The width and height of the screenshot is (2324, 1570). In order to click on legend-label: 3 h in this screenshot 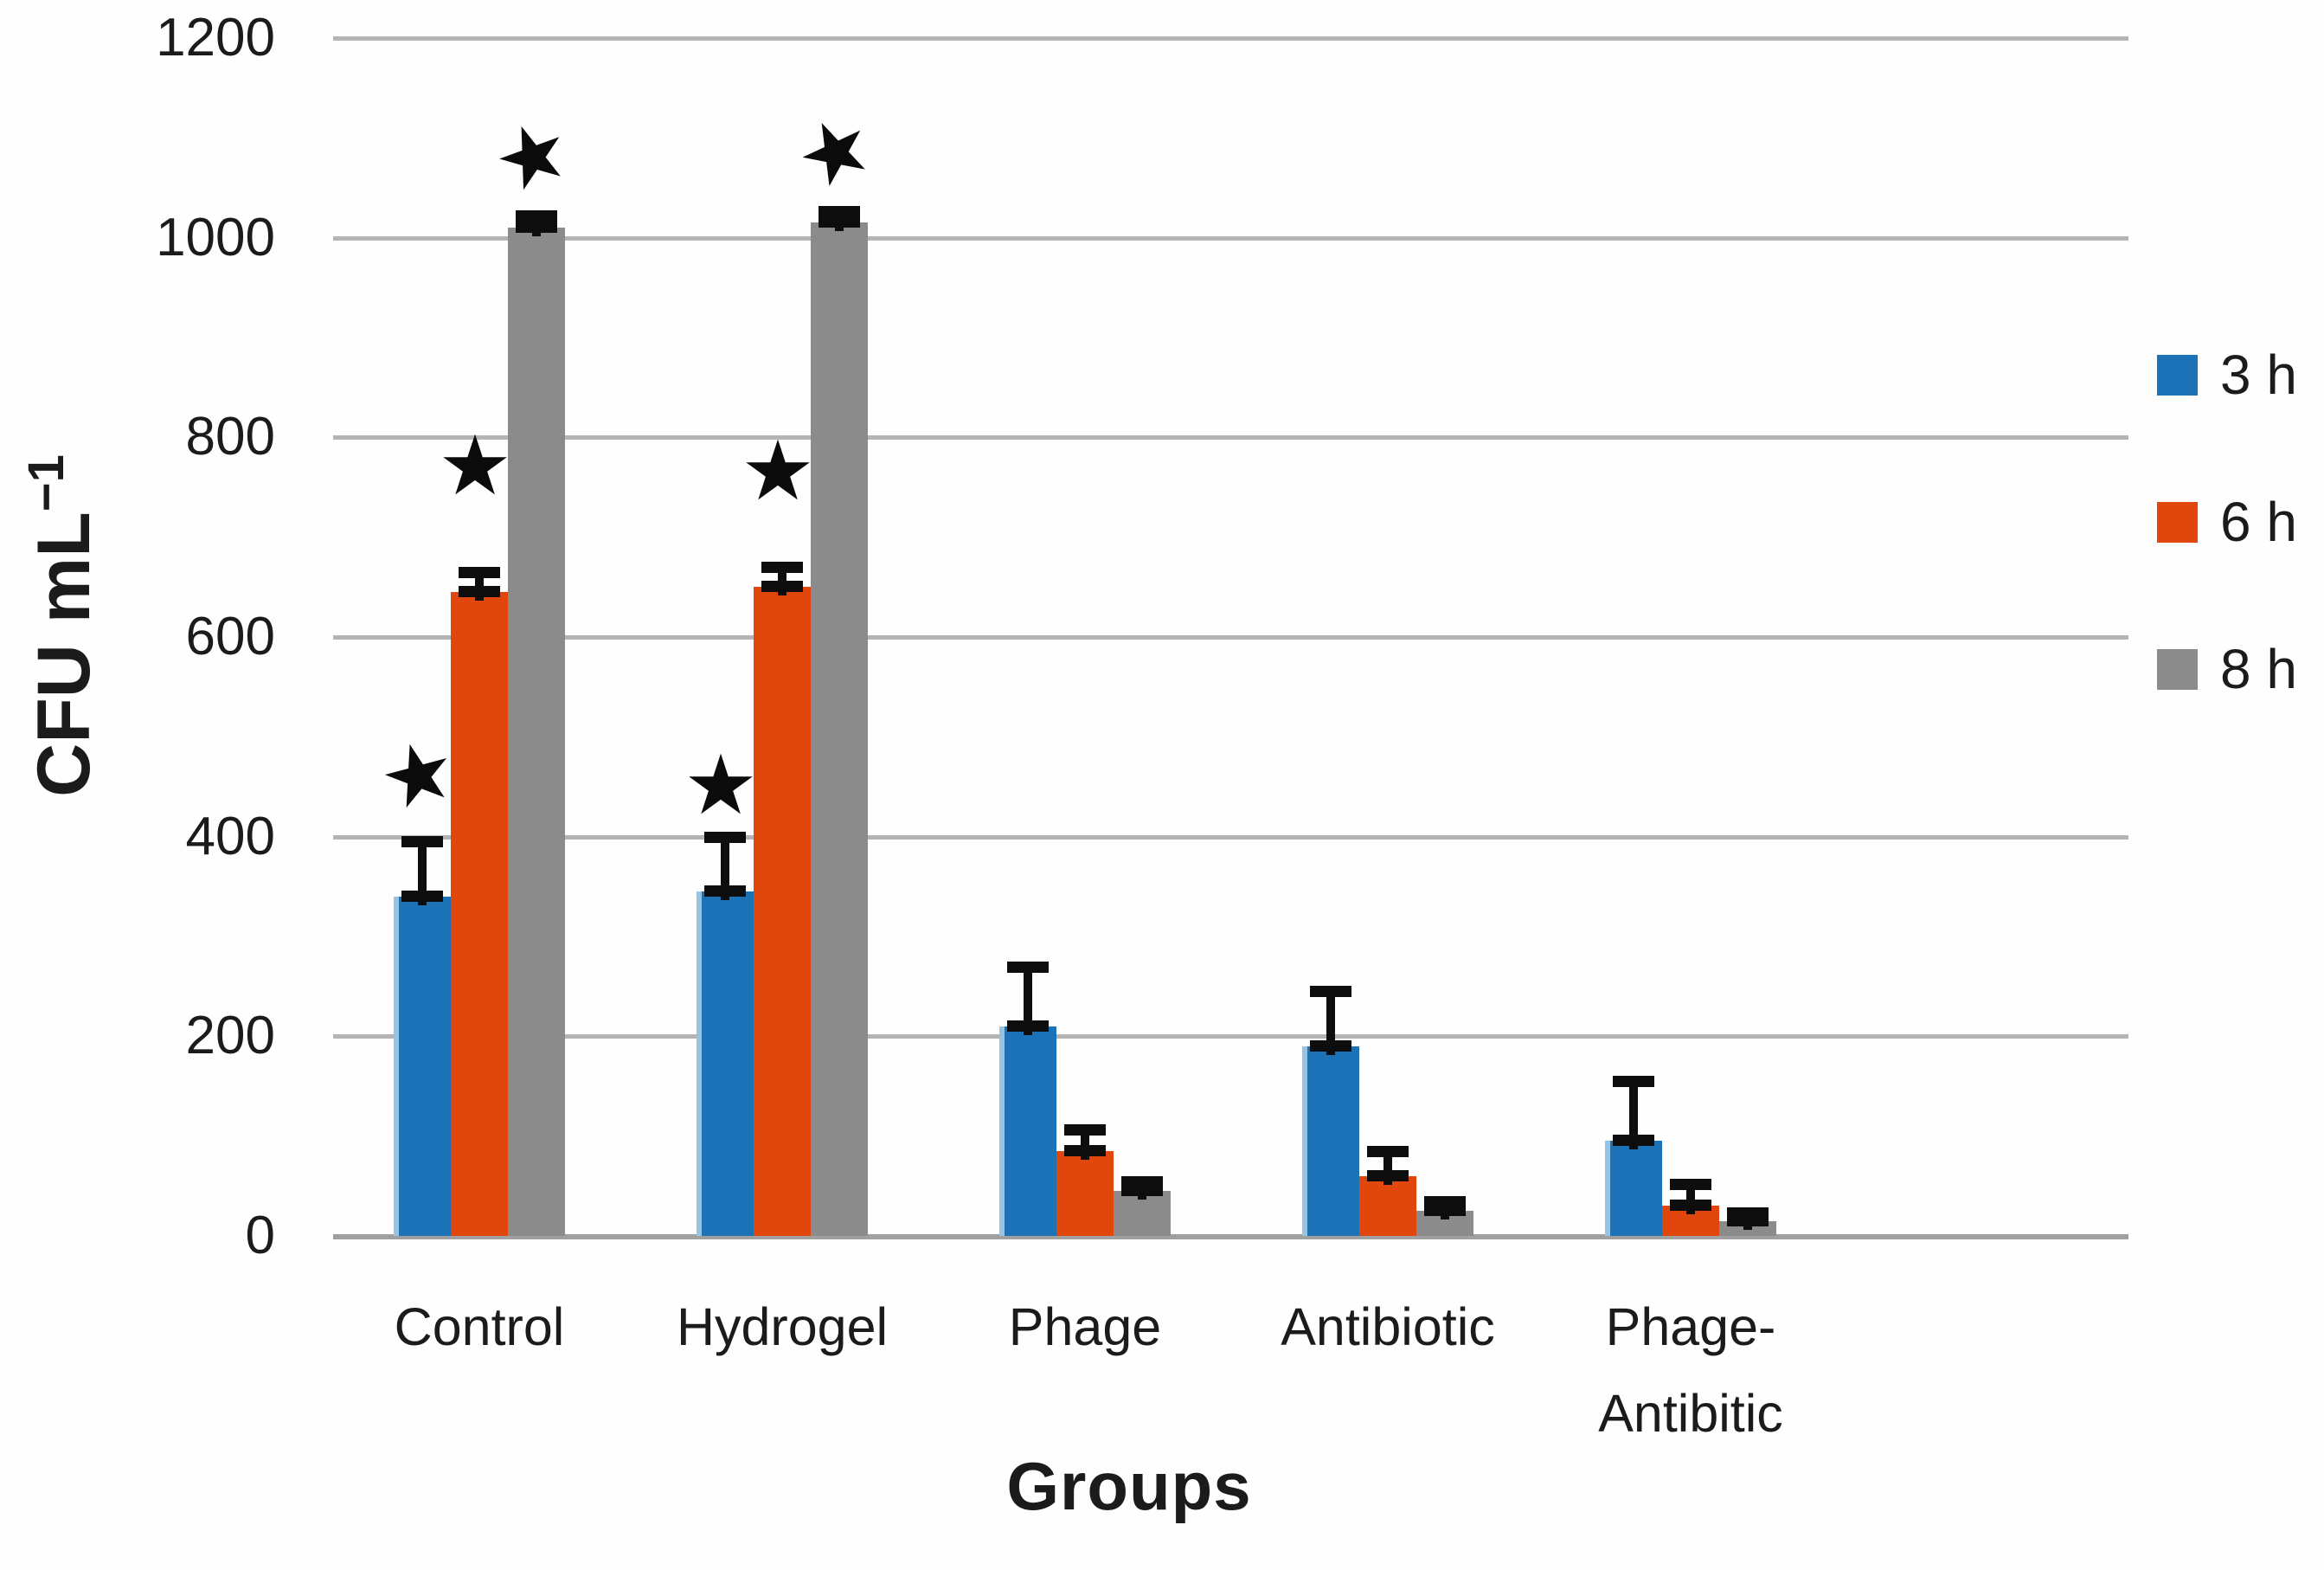, I will do `click(2258, 375)`.